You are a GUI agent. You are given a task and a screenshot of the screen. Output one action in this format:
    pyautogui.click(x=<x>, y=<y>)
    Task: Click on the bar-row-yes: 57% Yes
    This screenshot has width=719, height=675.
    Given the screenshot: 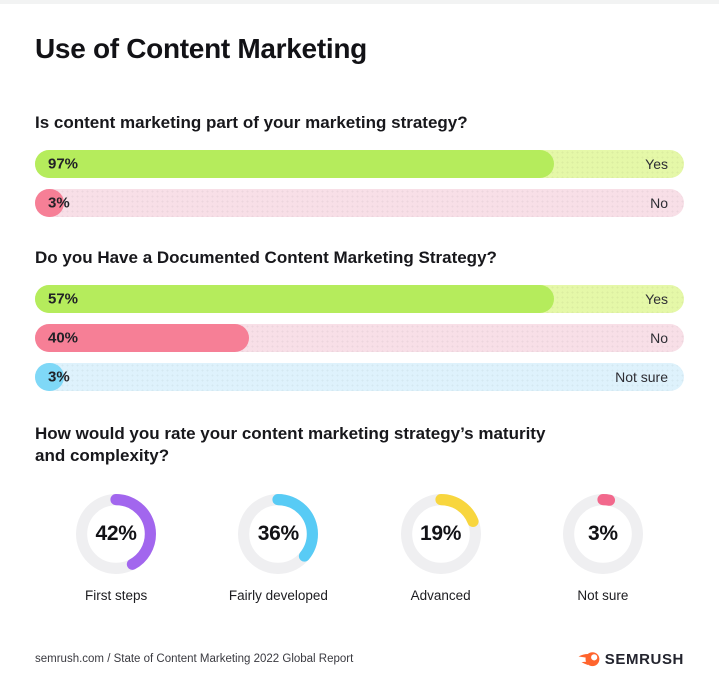 What is the action you would take?
    pyautogui.click(x=359, y=299)
    